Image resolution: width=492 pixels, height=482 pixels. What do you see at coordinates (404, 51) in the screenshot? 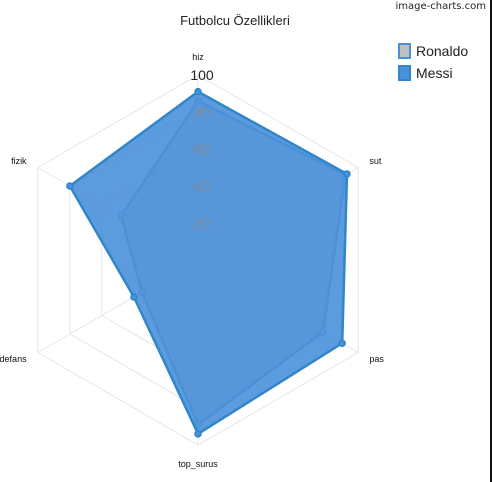
I see `legend-swatch-ronaldo` at bounding box center [404, 51].